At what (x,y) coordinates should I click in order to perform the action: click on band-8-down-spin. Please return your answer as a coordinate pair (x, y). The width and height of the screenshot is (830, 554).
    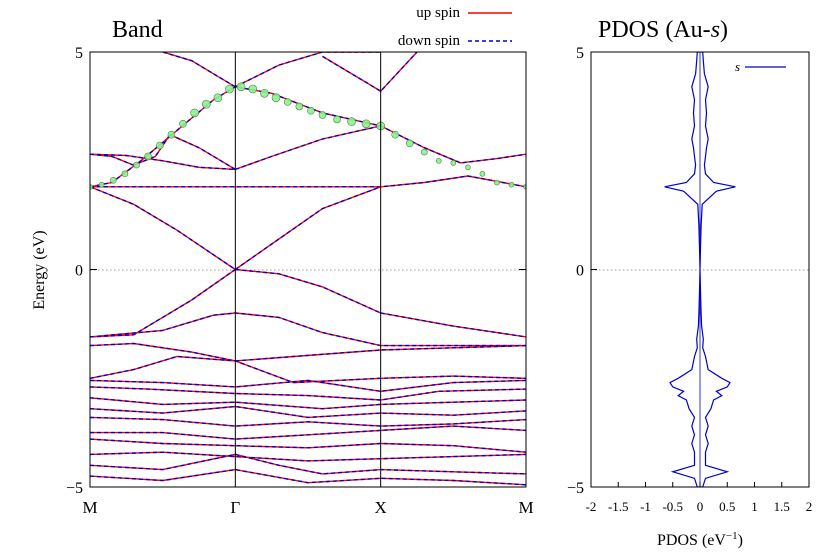
    Looking at the image, I should click on (307, 70).